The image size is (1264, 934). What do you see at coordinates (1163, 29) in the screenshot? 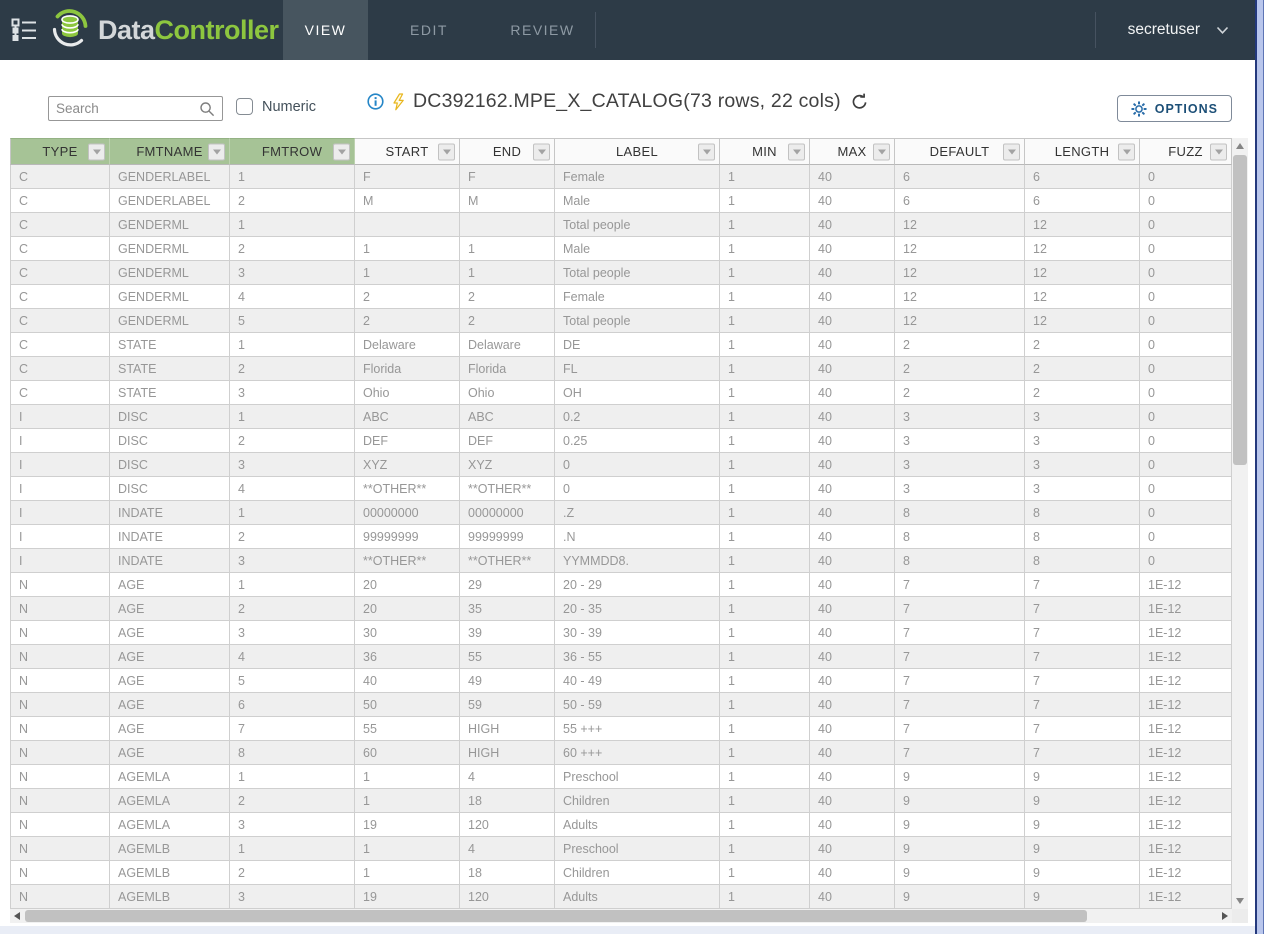
I see `username: secretuser` at bounding box center [1163, 29].